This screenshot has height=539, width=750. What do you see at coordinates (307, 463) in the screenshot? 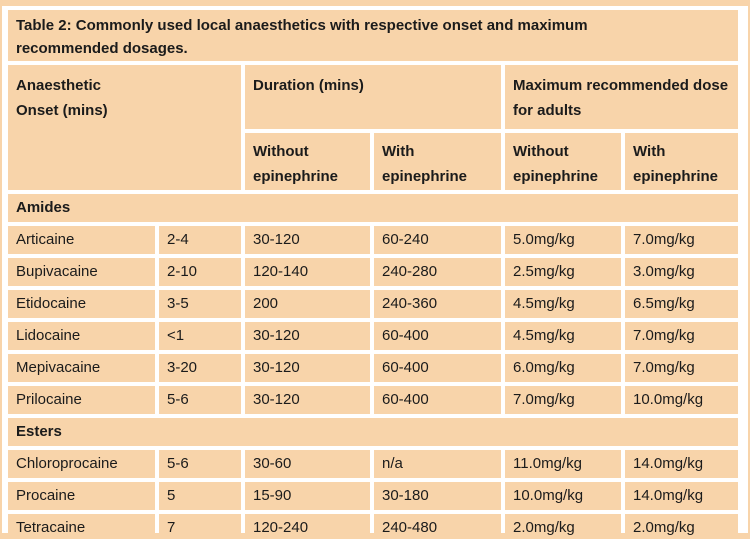
I see `duration-without-cell: 30-60` at bounding box center [307, 463].